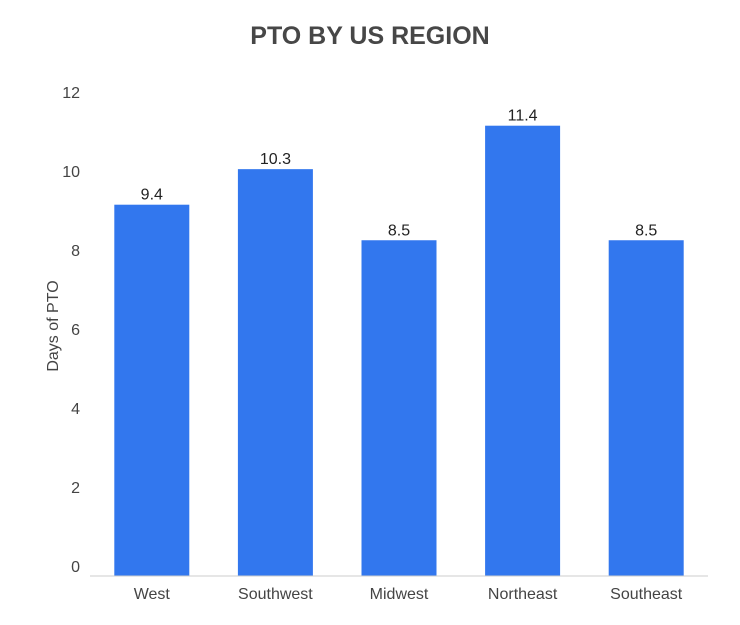 This screenshot has width=740, height=625. Describe the element at coordinates (275, 159) in the screenshot. I see `value-label-southwest: 10.3` at that location.